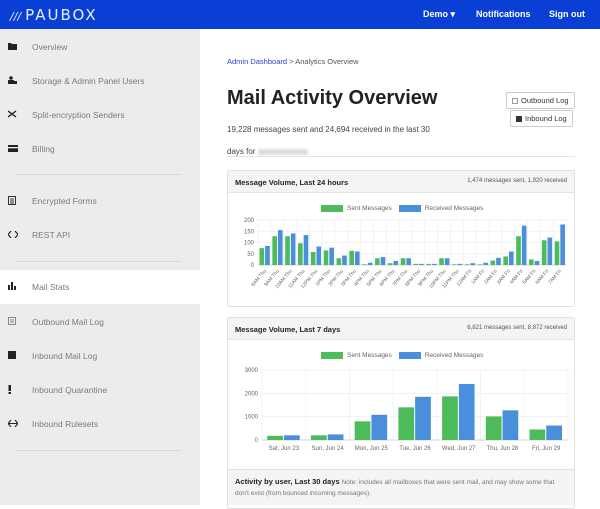  I want to click on page-title: Mail Activity Overview, so click(332, 98).